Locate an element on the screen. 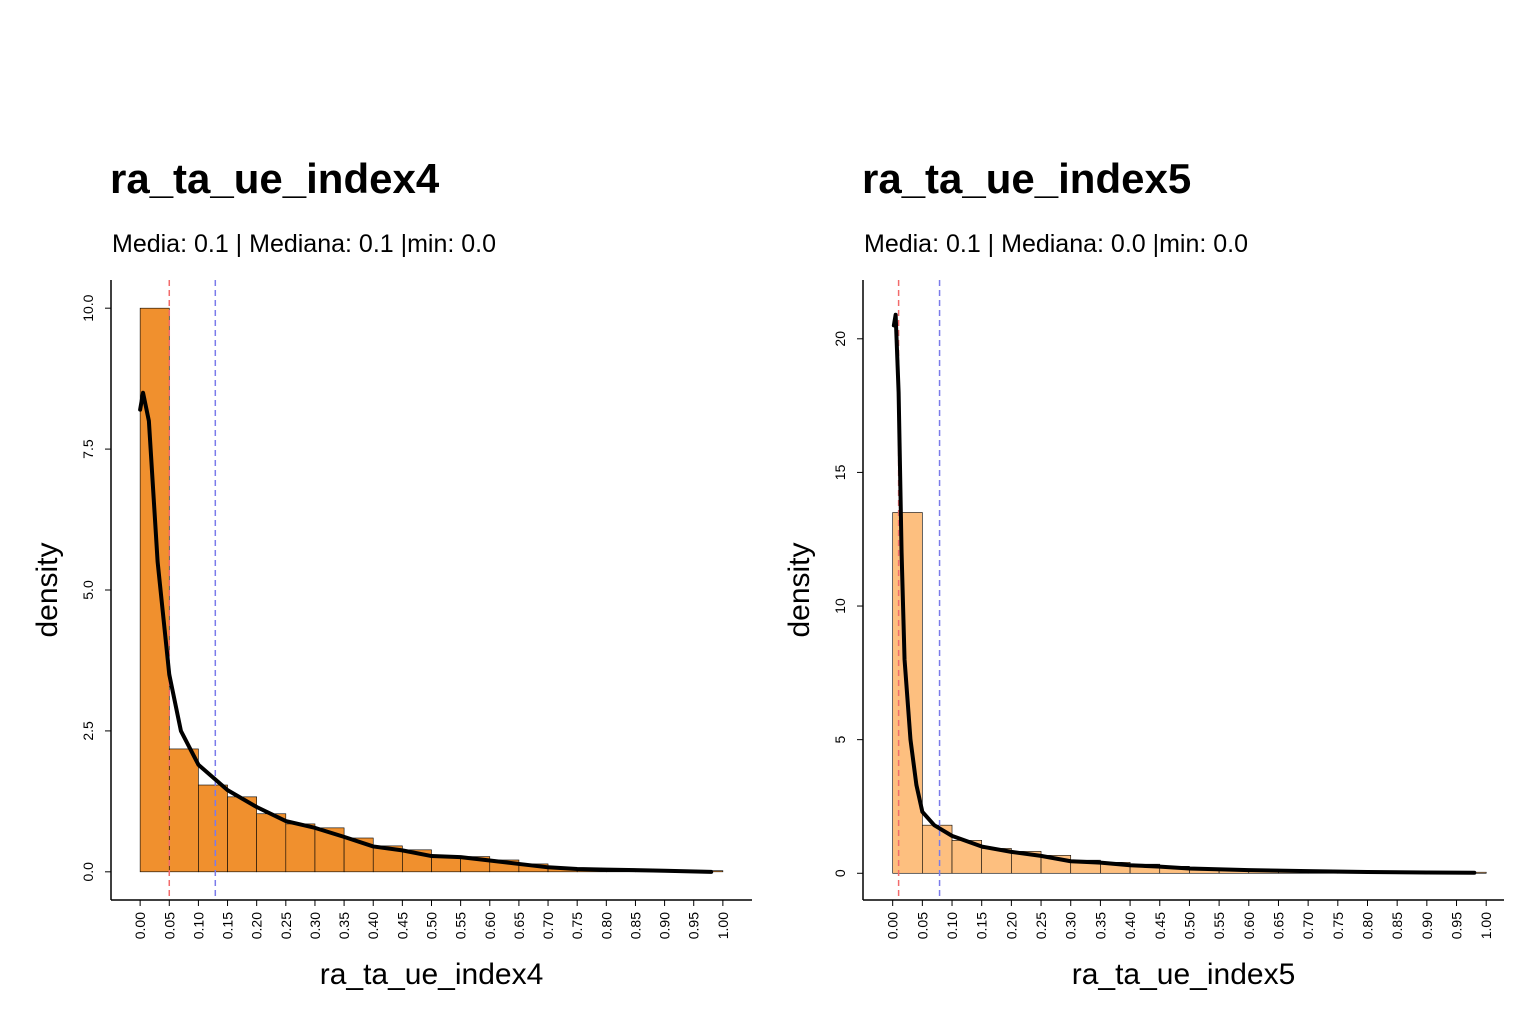 This screenshot has width=1536, height=1024. x-axis-label: ra_ta_ue_index4 is located at coordinates (432, 974).